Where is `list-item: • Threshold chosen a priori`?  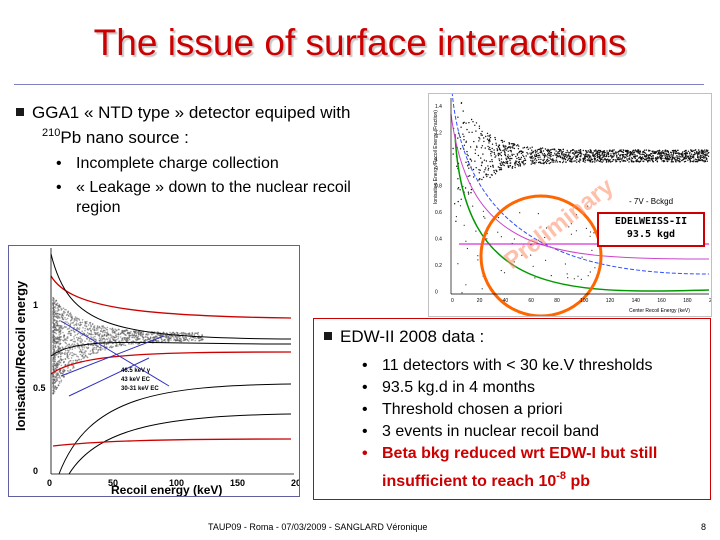 list-item: • Threshold chosen a priori is located at coordinates (462, 409).